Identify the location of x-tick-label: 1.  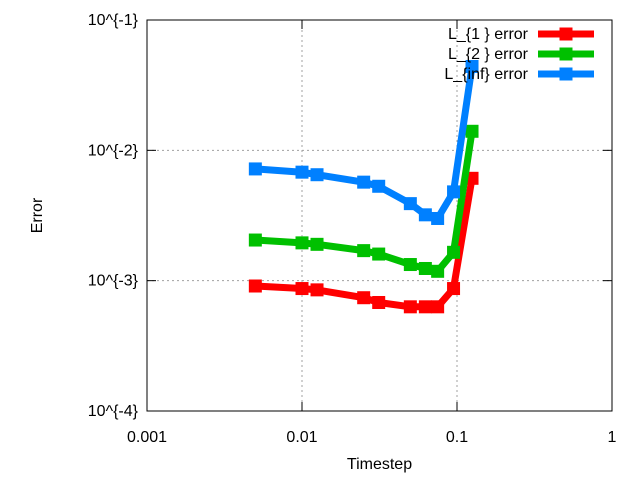
(612, 437).